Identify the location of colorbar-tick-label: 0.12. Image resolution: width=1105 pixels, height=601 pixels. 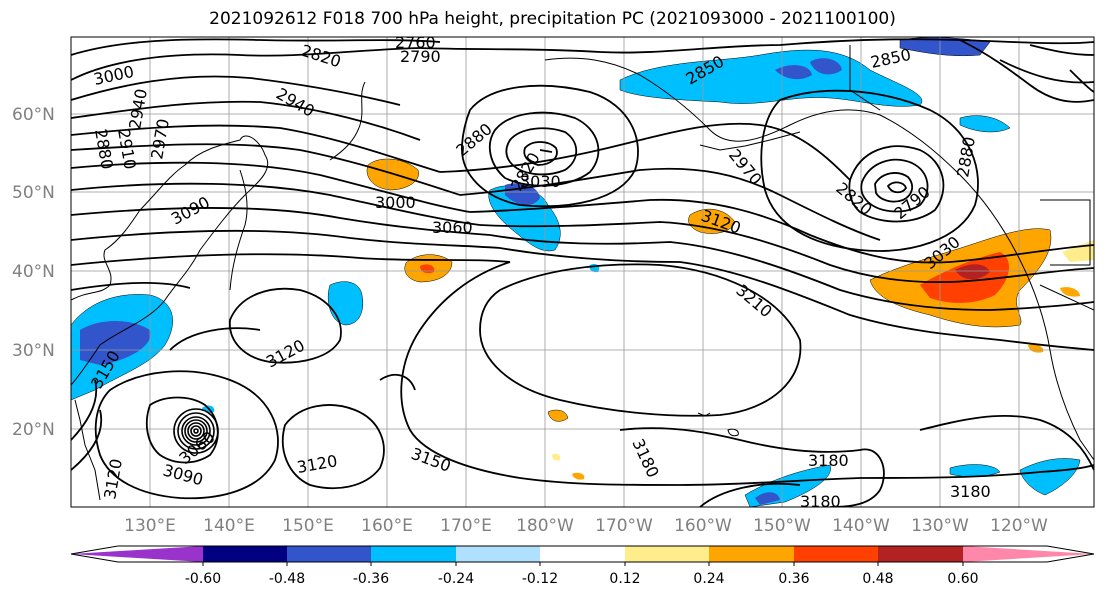
(624, 579).